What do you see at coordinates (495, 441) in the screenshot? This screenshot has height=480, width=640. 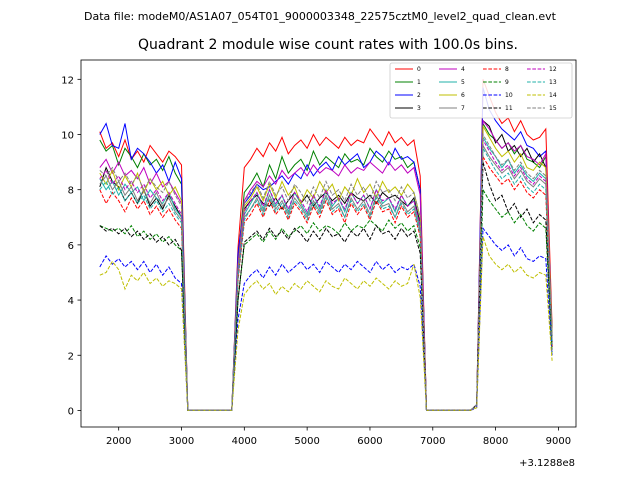 I see `x-tick-label-8000: 8000` at bounding box center [495, 441].